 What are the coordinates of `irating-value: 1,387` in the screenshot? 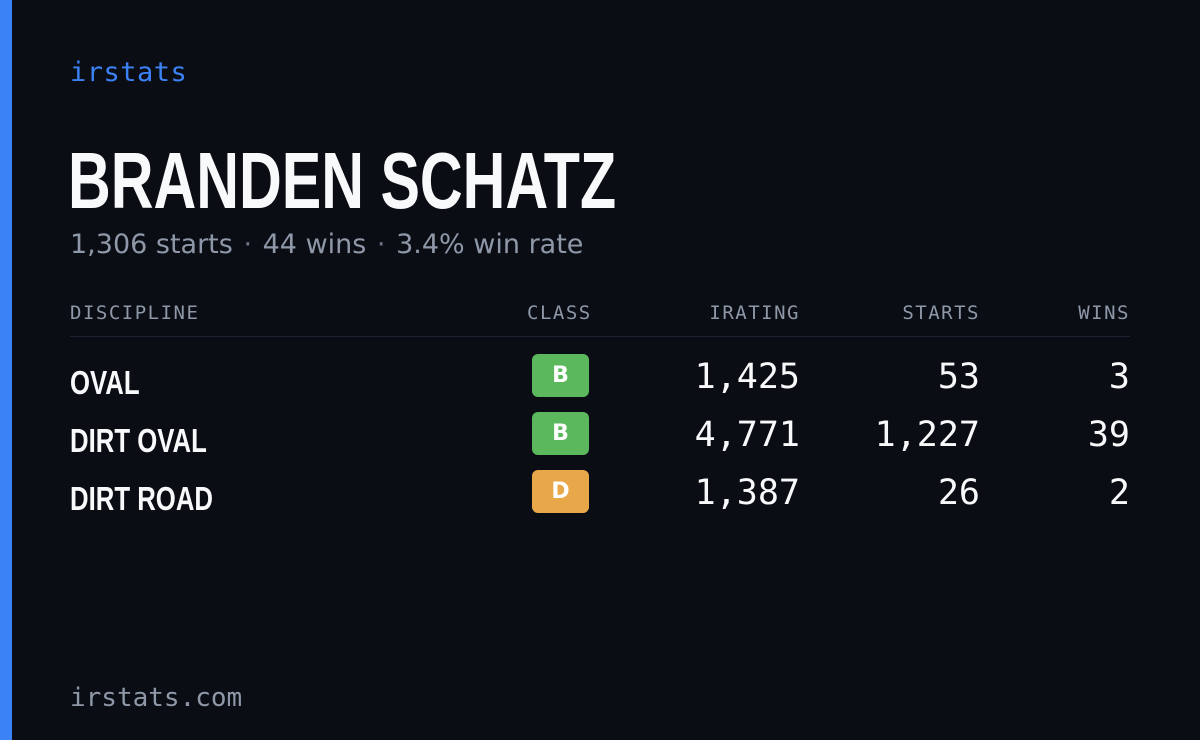 It's located at (747, 493).